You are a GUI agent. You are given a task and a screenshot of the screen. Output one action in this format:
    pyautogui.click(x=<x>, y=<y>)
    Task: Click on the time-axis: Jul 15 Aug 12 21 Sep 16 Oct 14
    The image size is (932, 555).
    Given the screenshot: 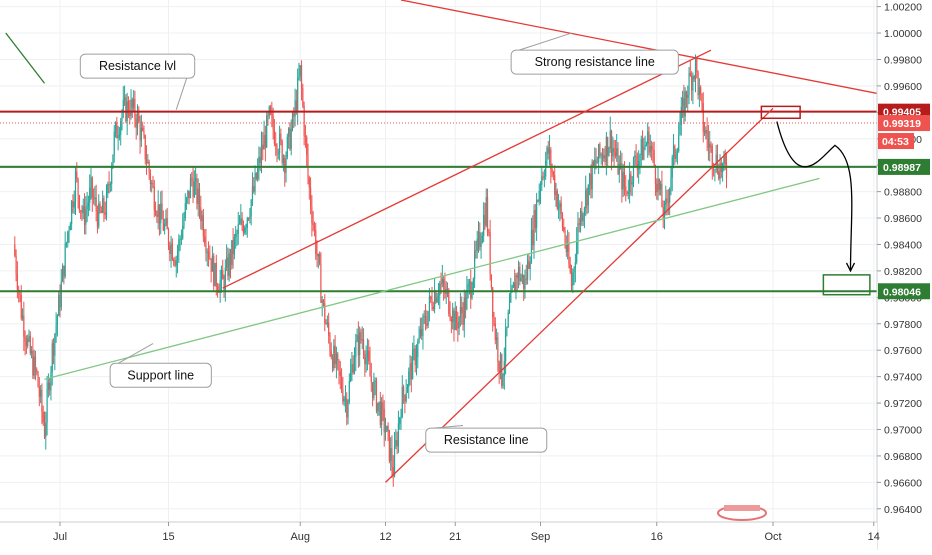 What is the action you would take?
    pyautogui.click(x=440, y=535)
    